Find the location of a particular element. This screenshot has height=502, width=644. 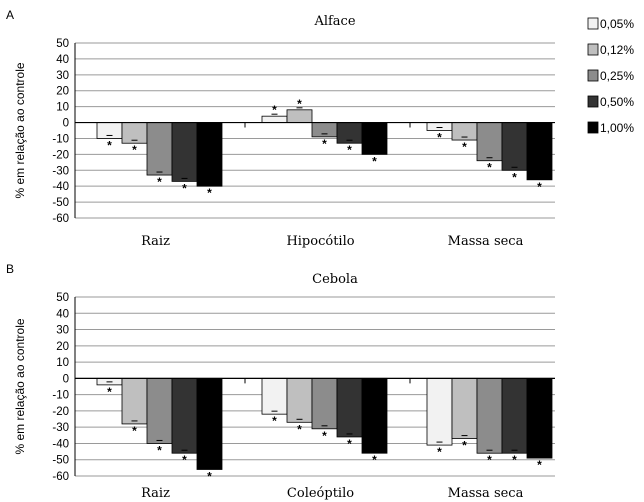

bar-Coleóptilo-0,05% is located at coordinates (274, 396).